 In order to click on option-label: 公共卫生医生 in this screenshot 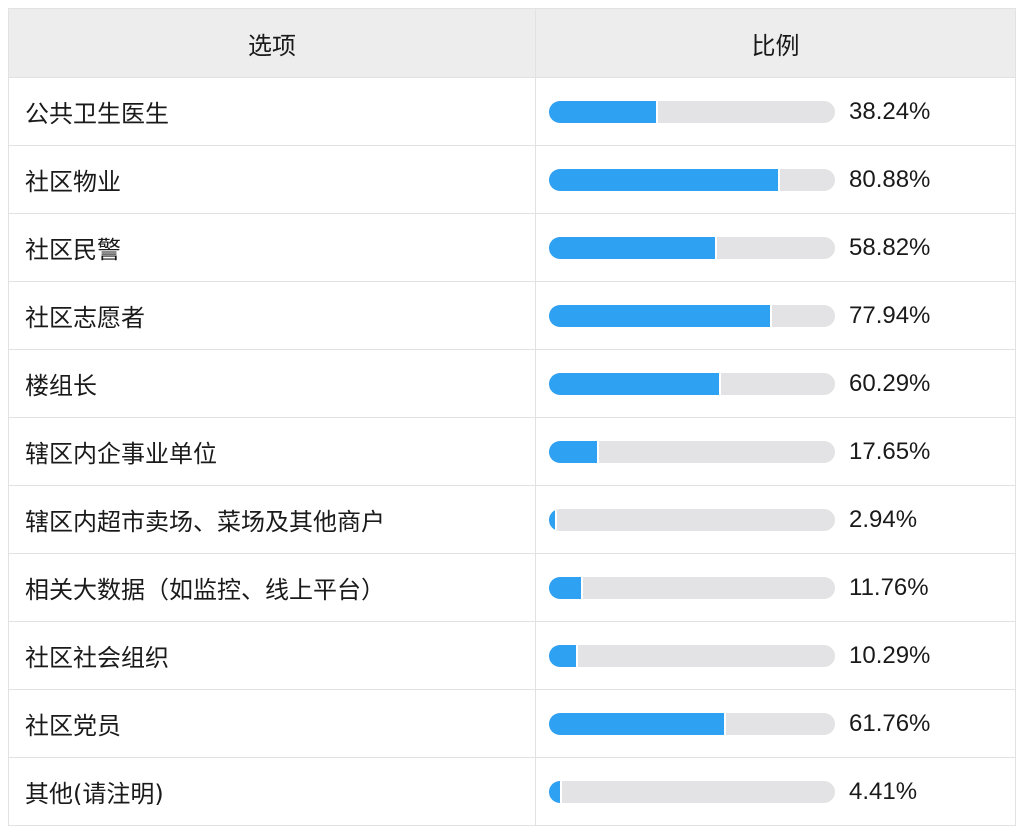, I will do `click(272, 111)`.